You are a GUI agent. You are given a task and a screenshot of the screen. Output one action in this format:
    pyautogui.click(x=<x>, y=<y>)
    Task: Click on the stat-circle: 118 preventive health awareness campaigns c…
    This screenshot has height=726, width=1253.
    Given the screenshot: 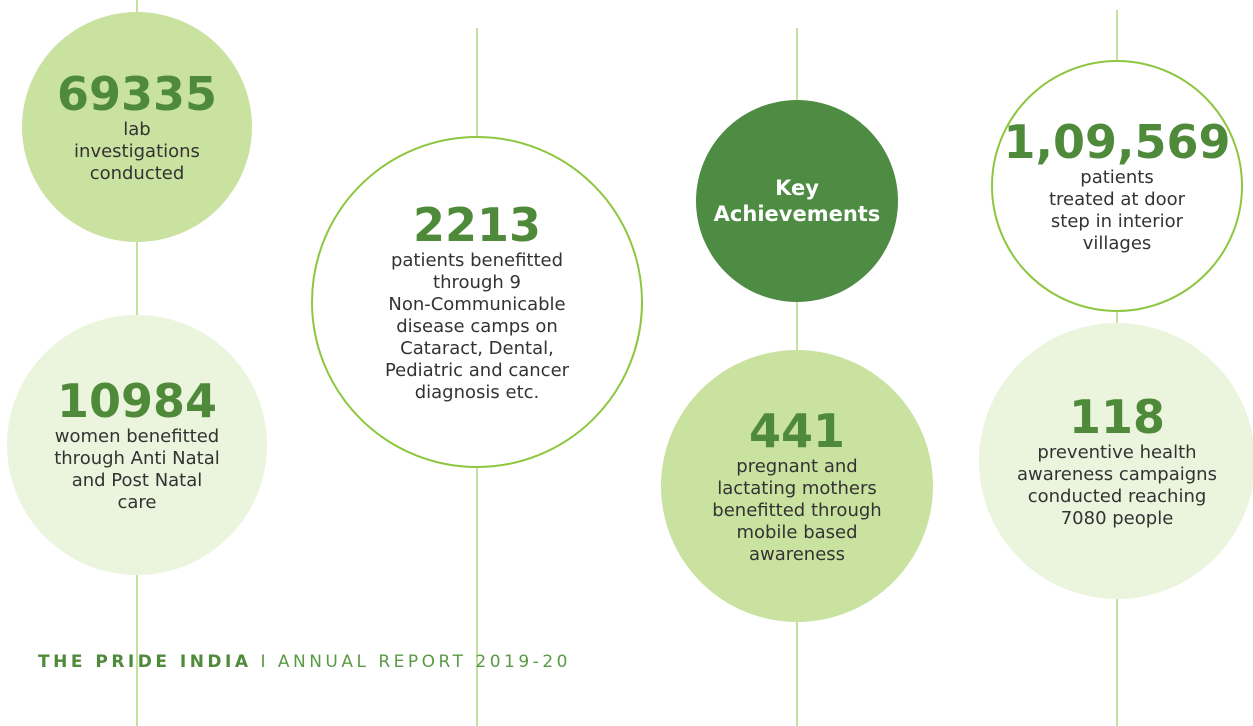 What is the action you would take?
    pyautogui.click(x=1116, y=461)
    